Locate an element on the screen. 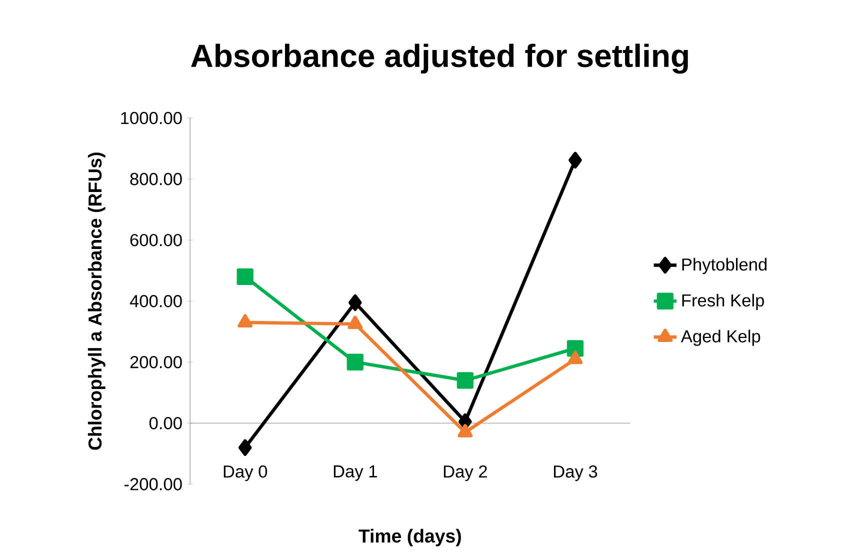  y-tick-label: -200.00 is located at coordinates (153, 484).